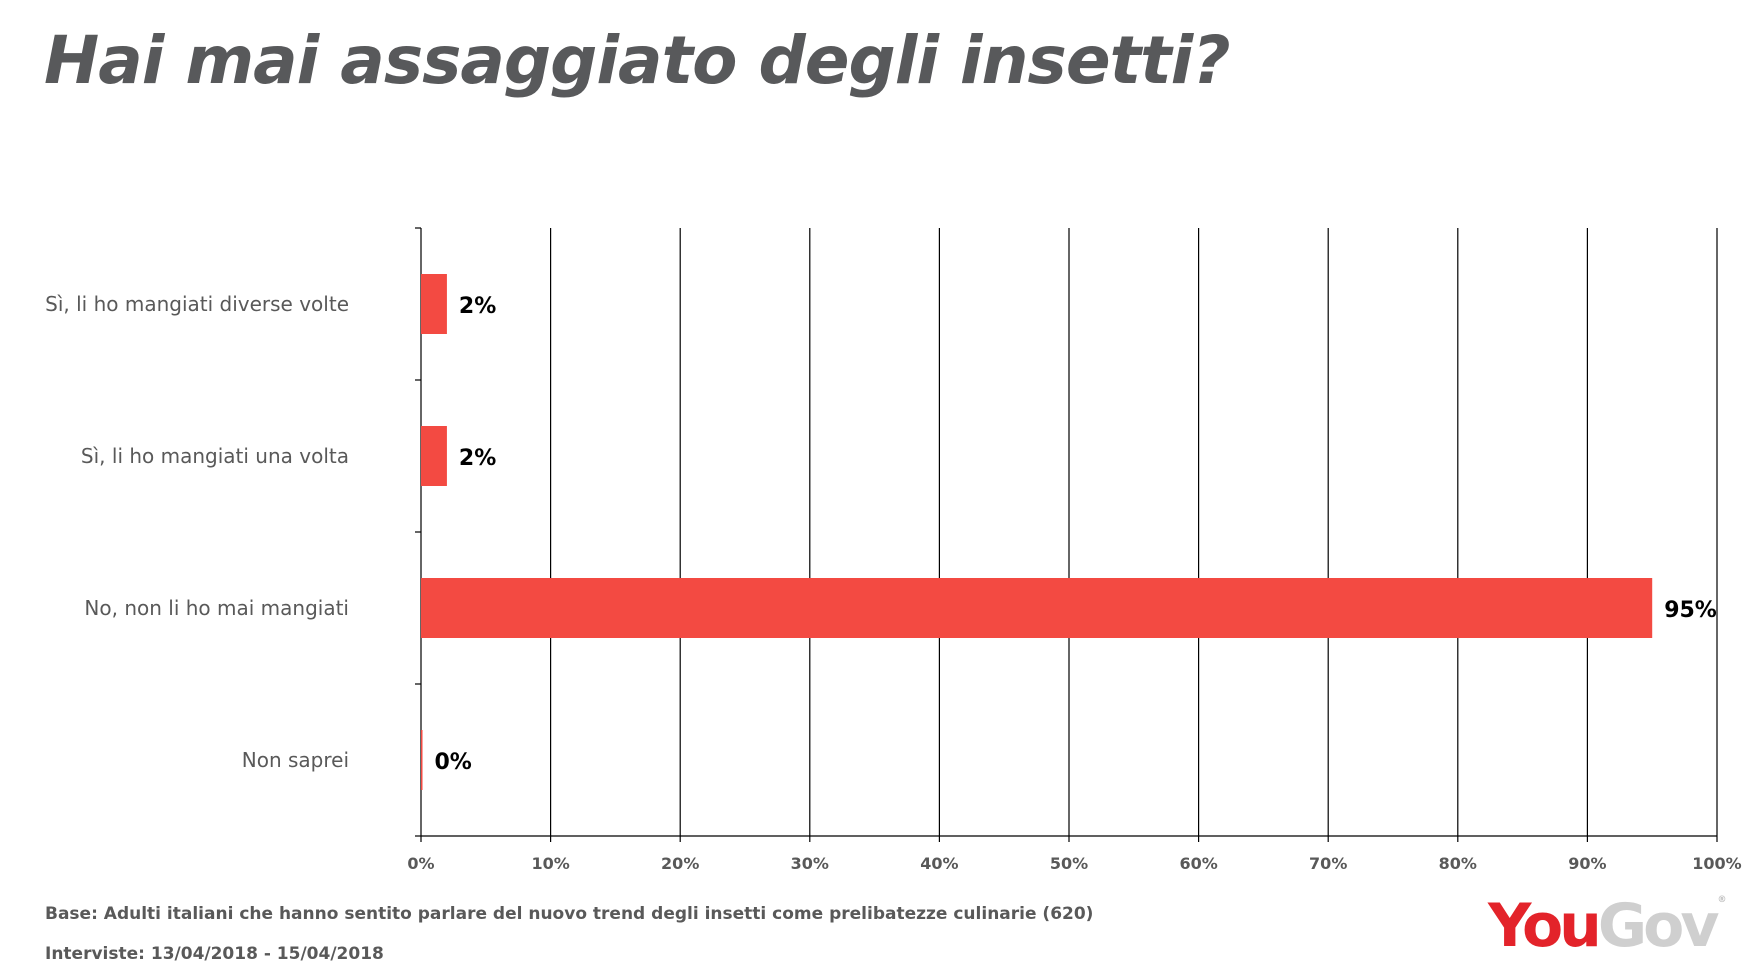  Describe the element at coordinates (295, 760) in the screenshot. I see `category-label: Non saprei` at that location.